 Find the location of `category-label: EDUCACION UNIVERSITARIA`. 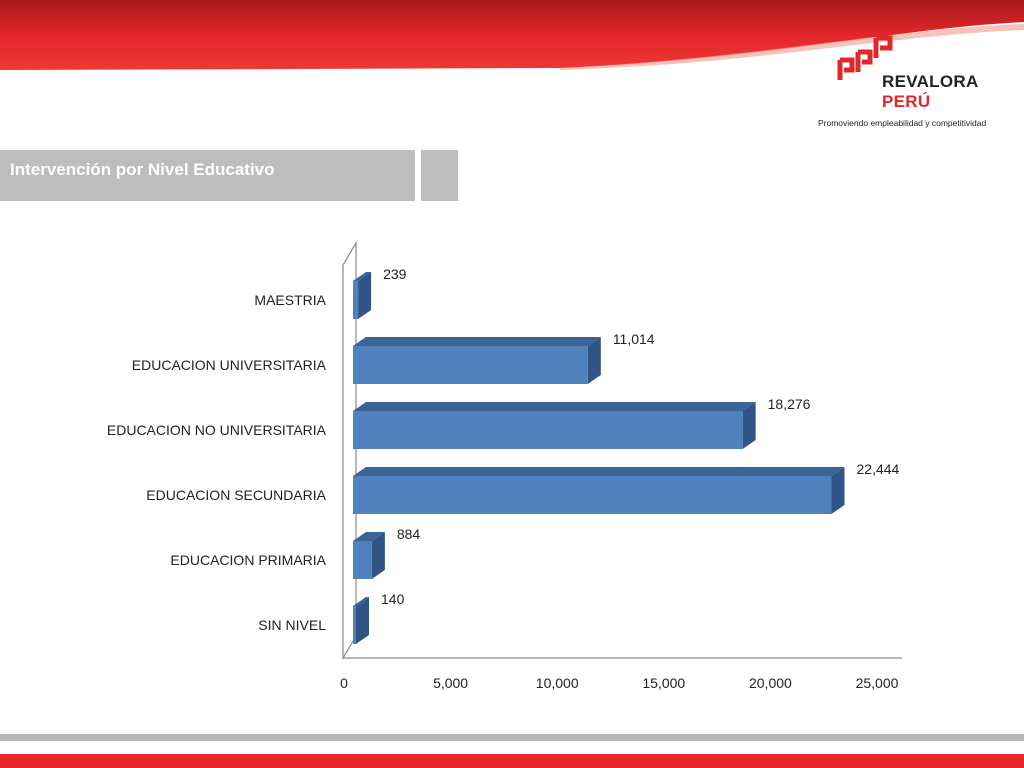

category-label: EDUCACION UNIVERSITARIA is located at coordinates (229, 365).